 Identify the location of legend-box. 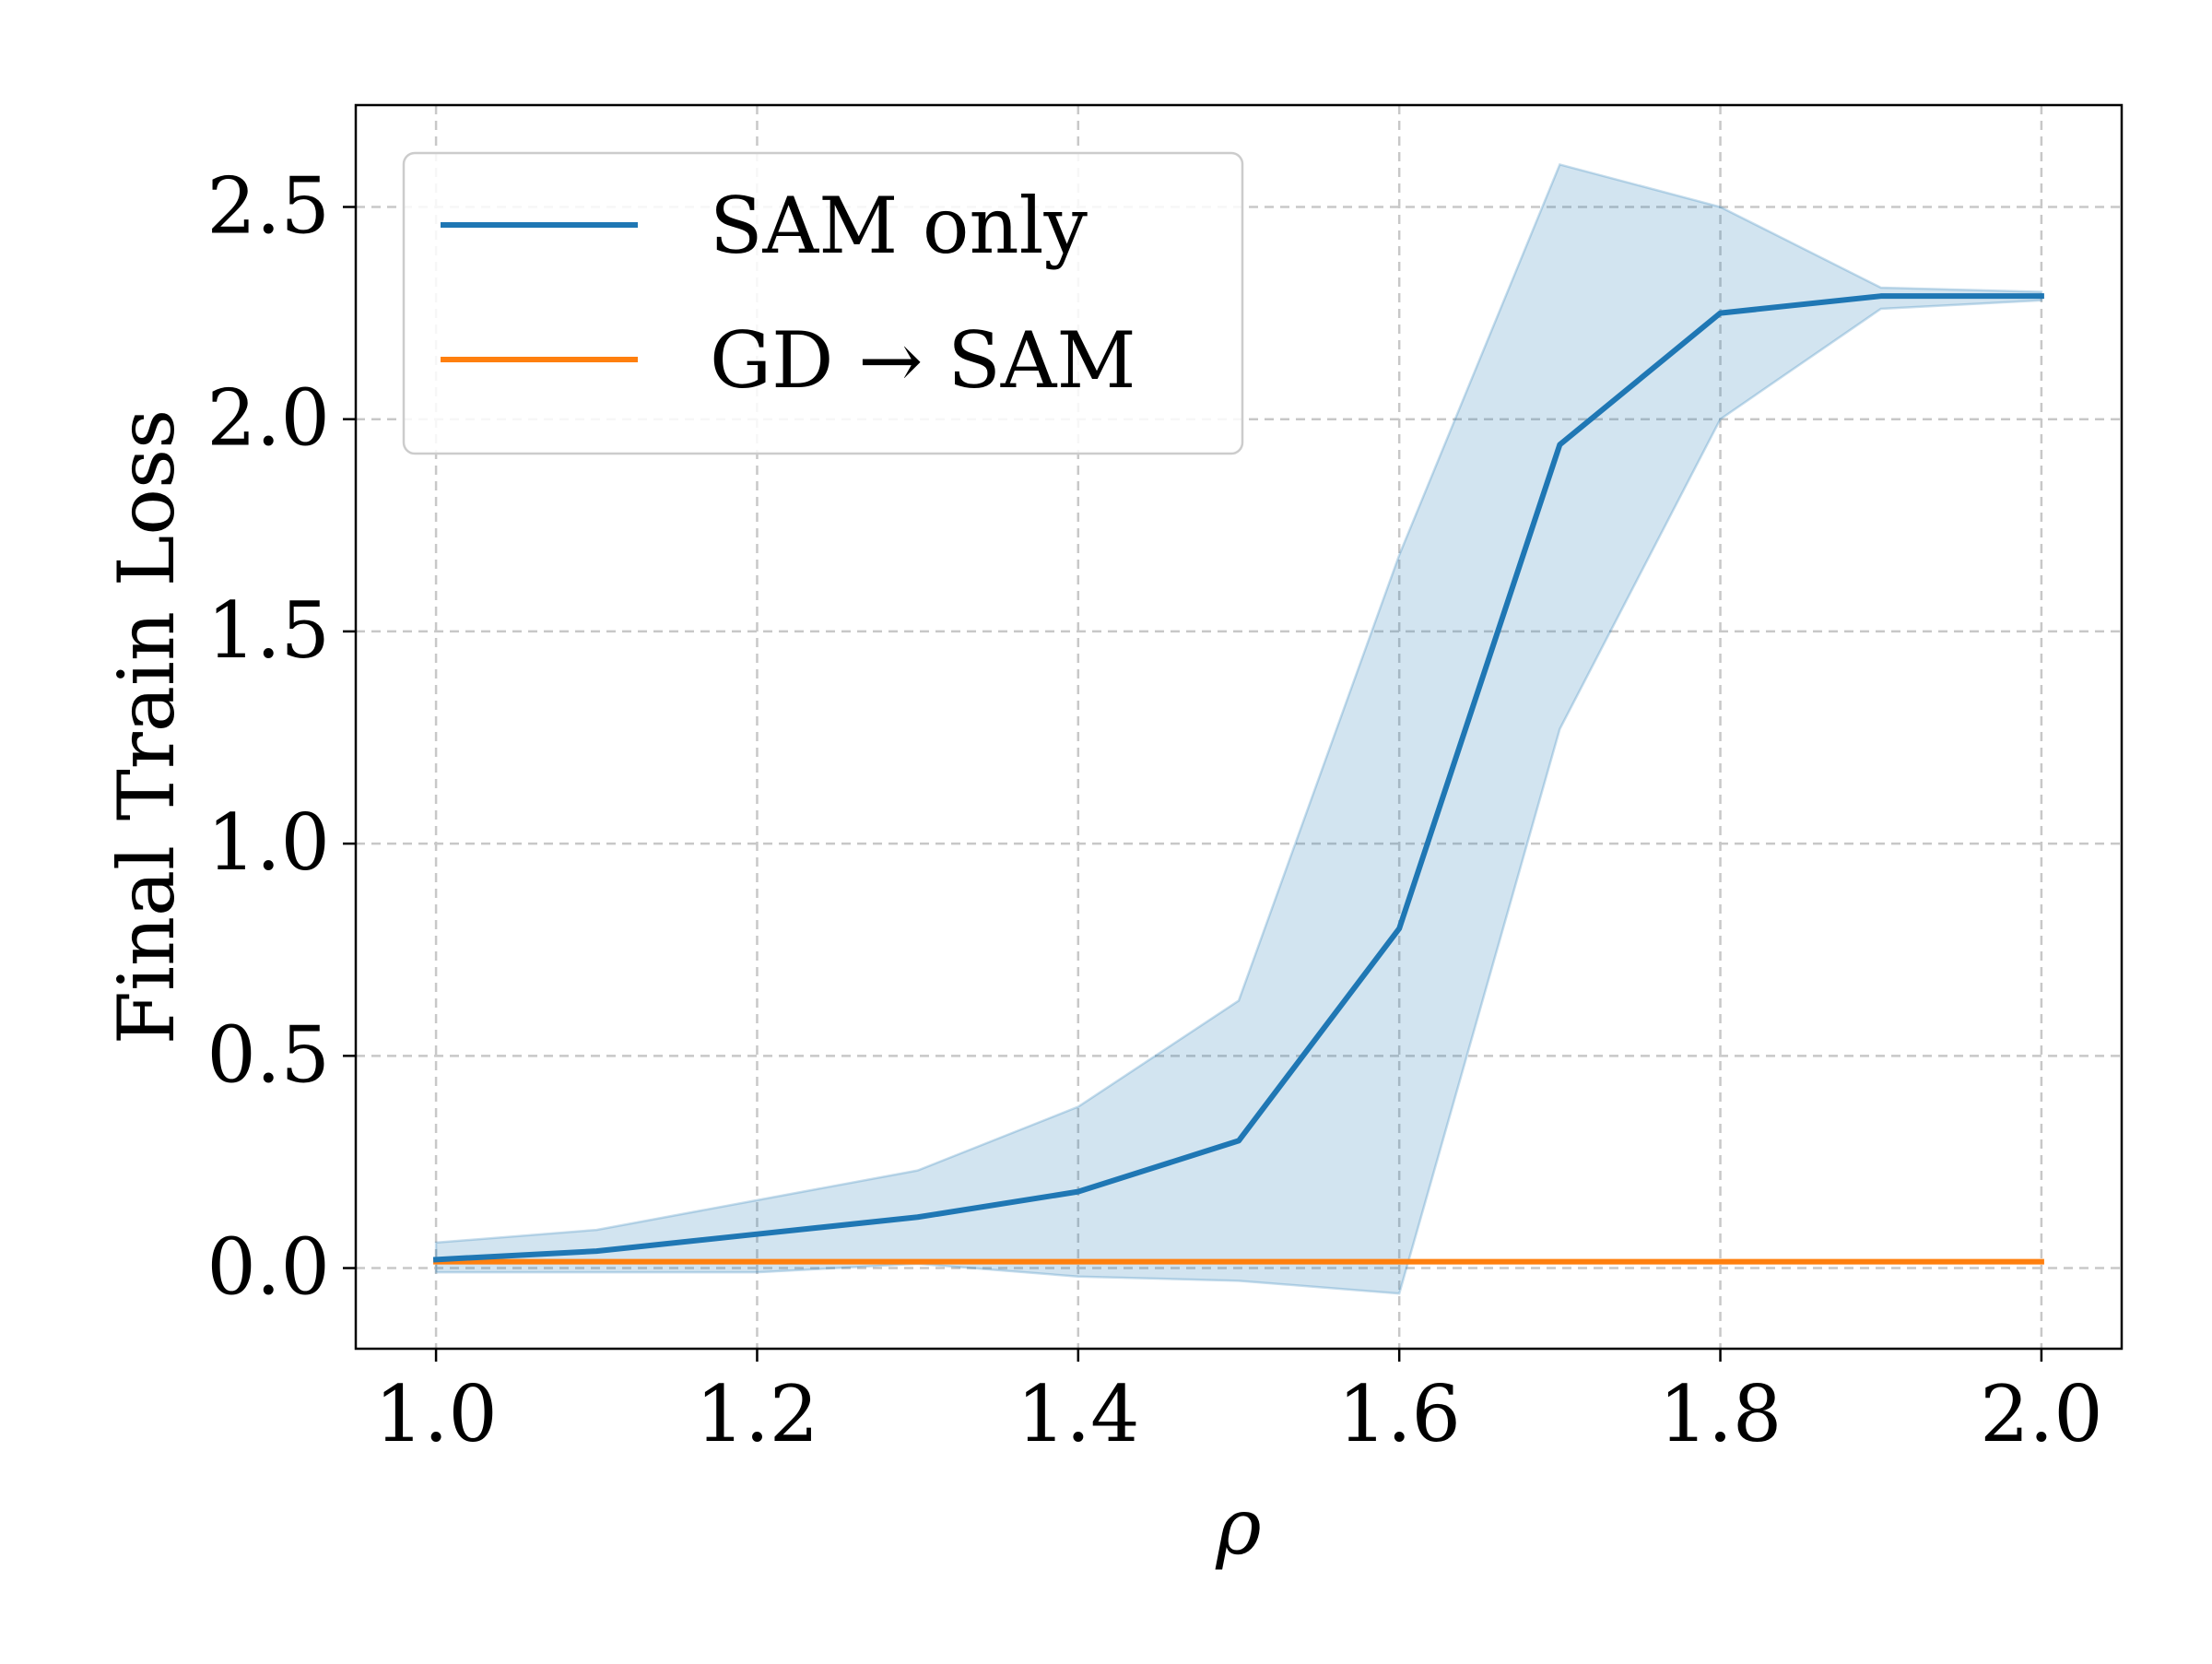
(823, 303).